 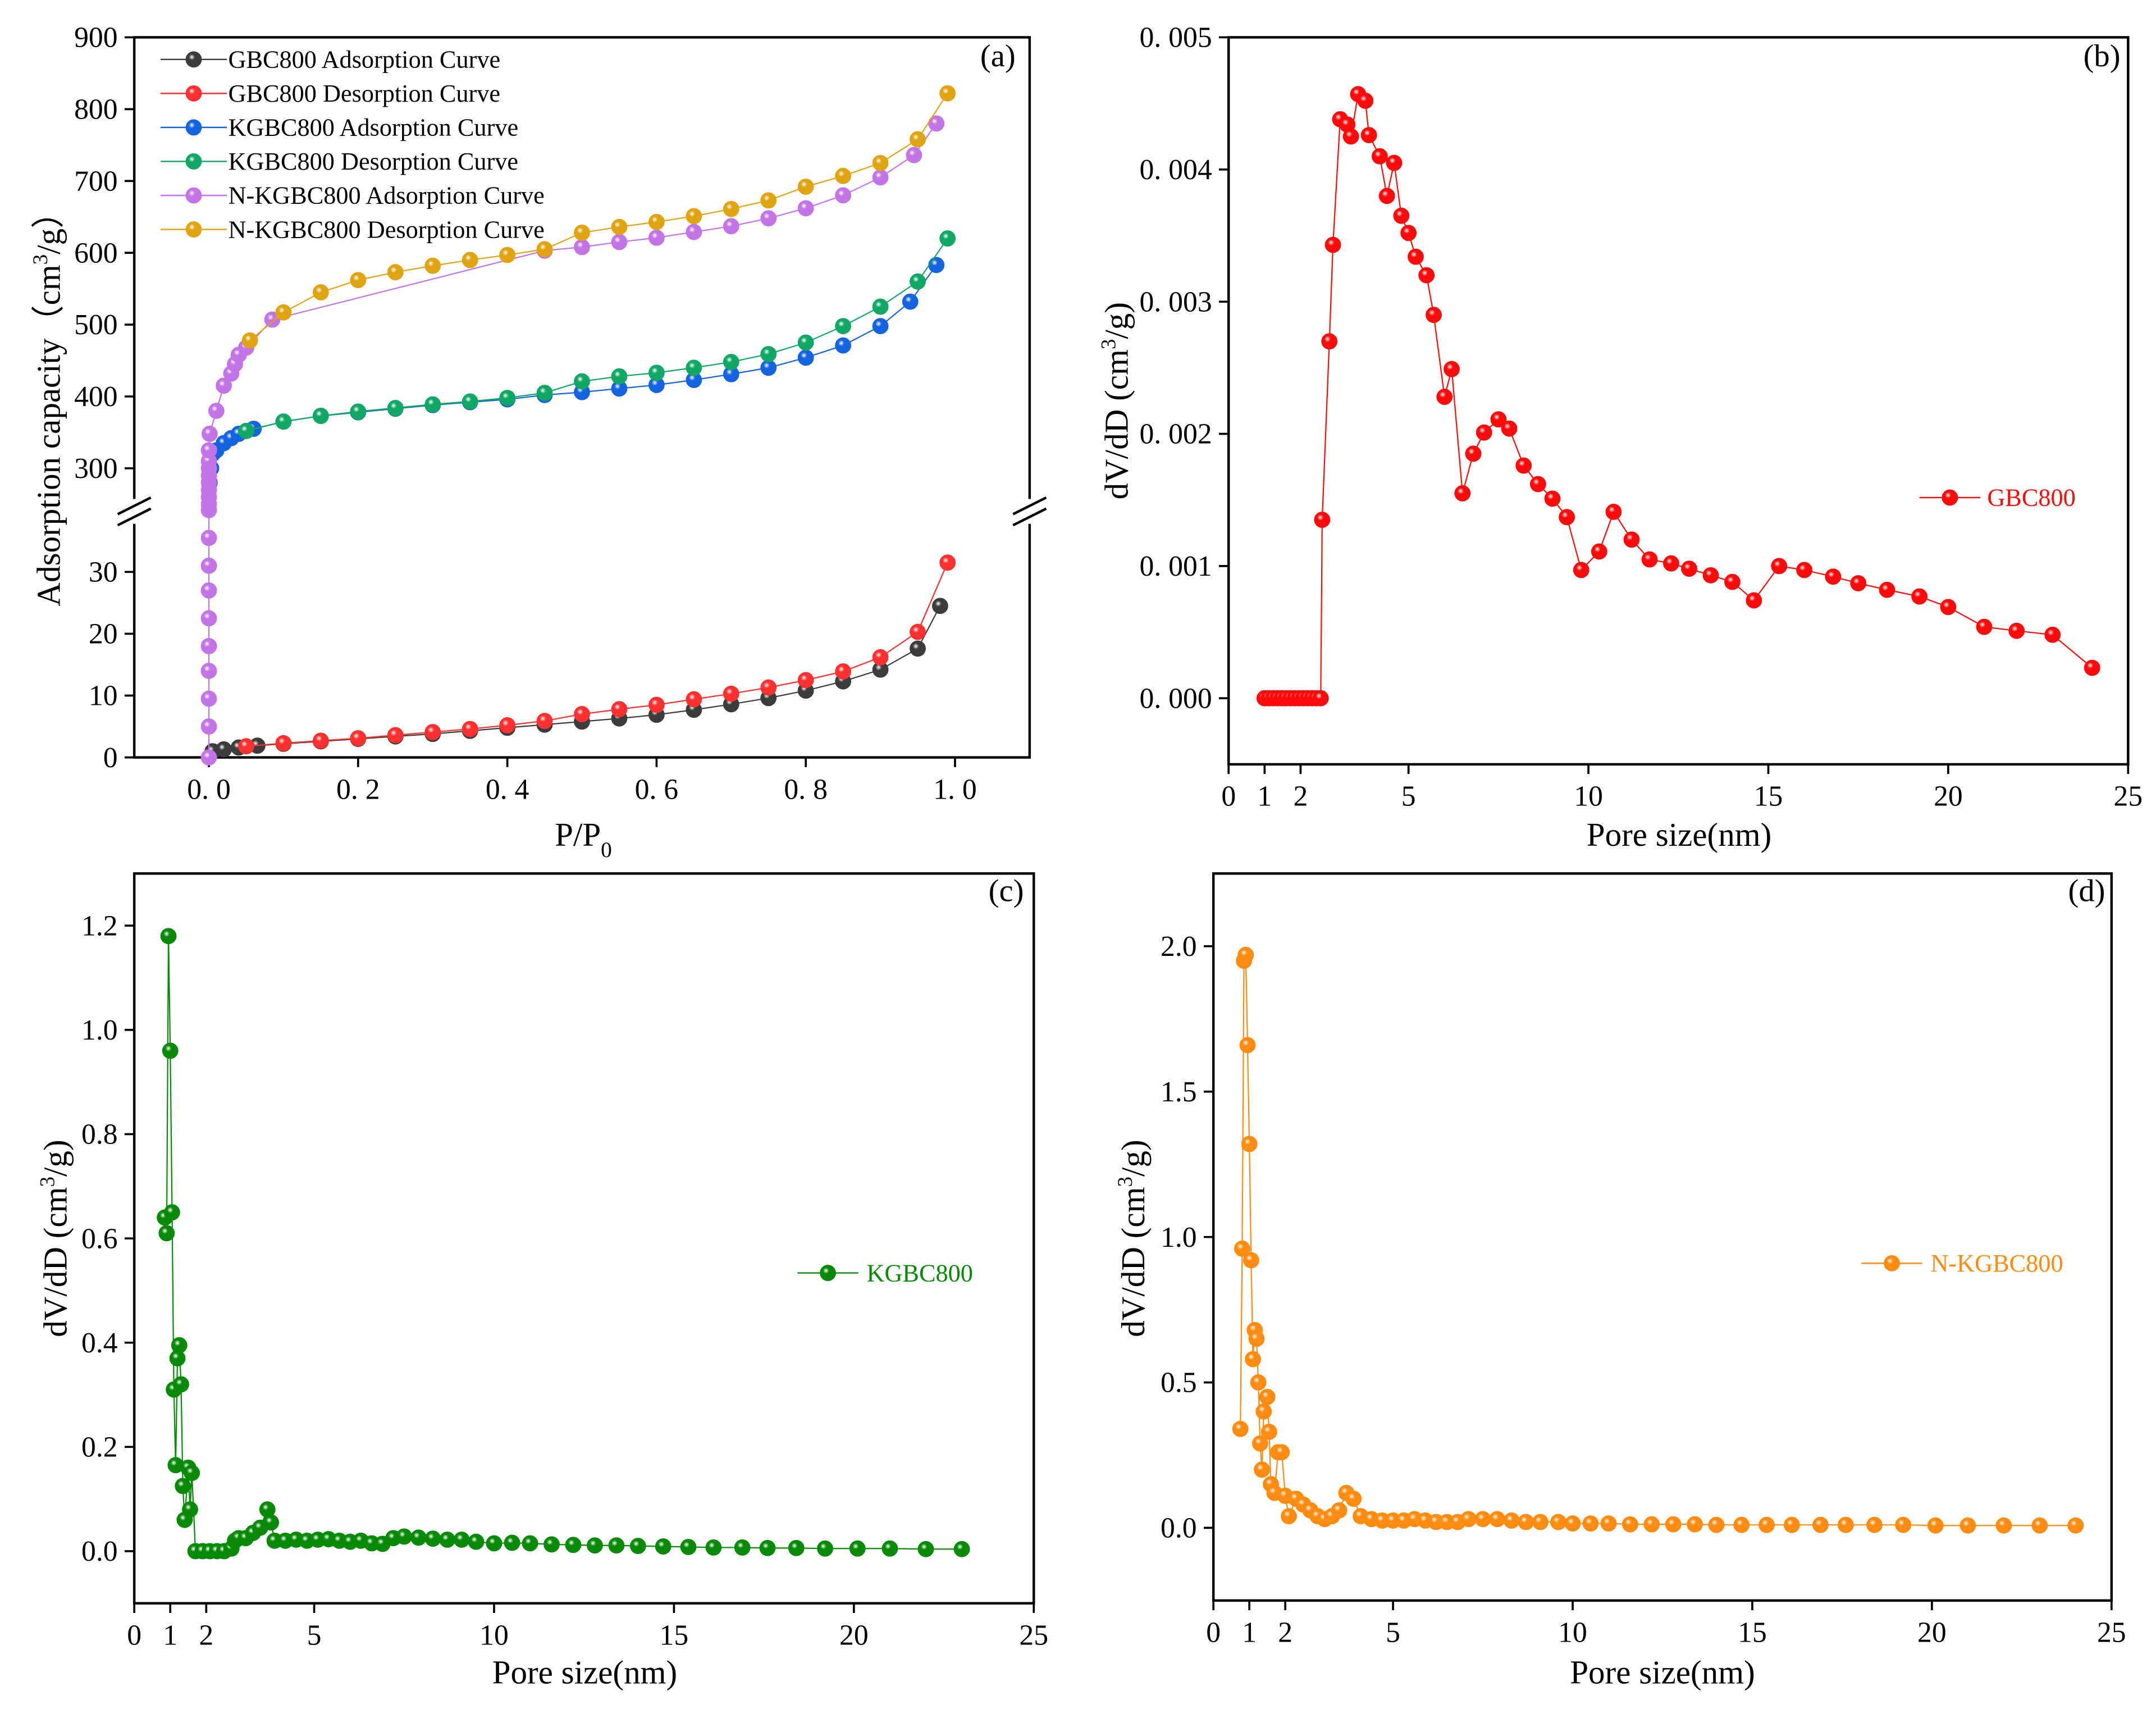 What do you see at coordinates (955, 789) in the screenshot?
I see `x-tick-label: 1. 0` at bounding box center [955, 789].